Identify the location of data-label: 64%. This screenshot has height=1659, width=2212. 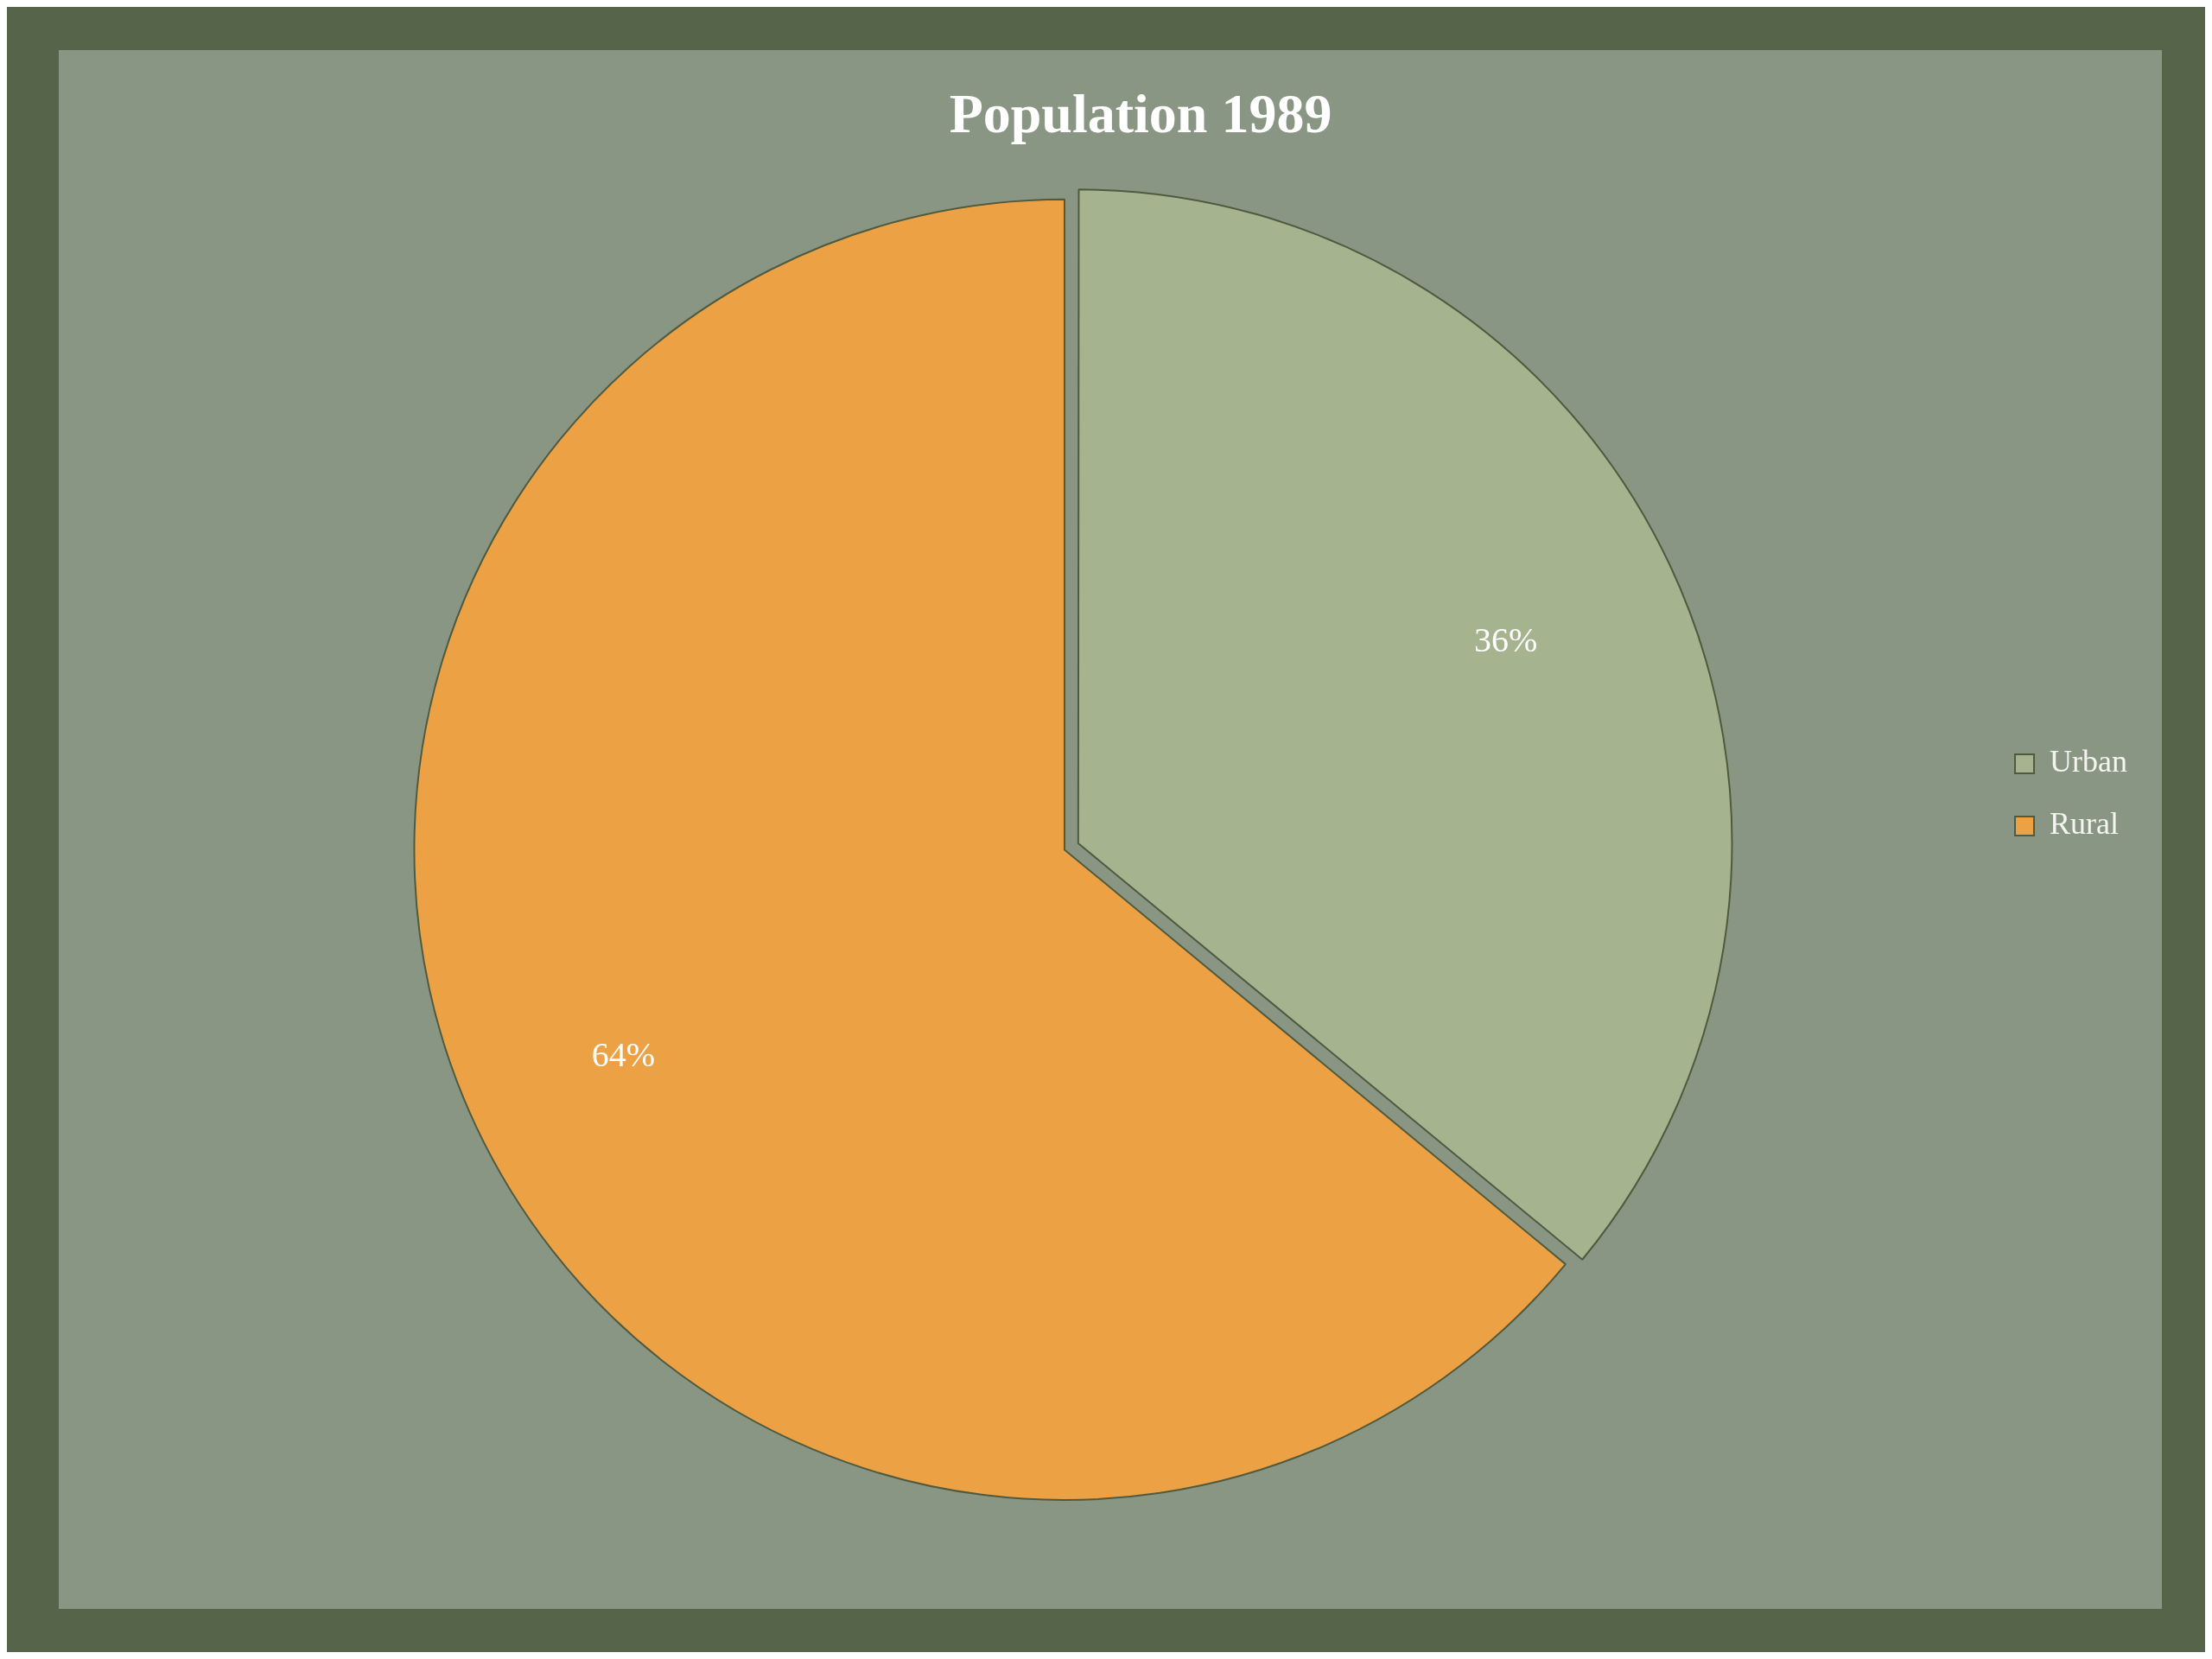
(623, 1055).